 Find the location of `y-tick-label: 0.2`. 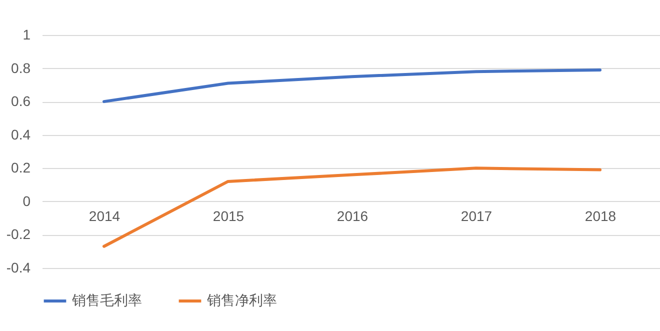

y-tick-label: 0.2 is located at coordinates (21, 168).